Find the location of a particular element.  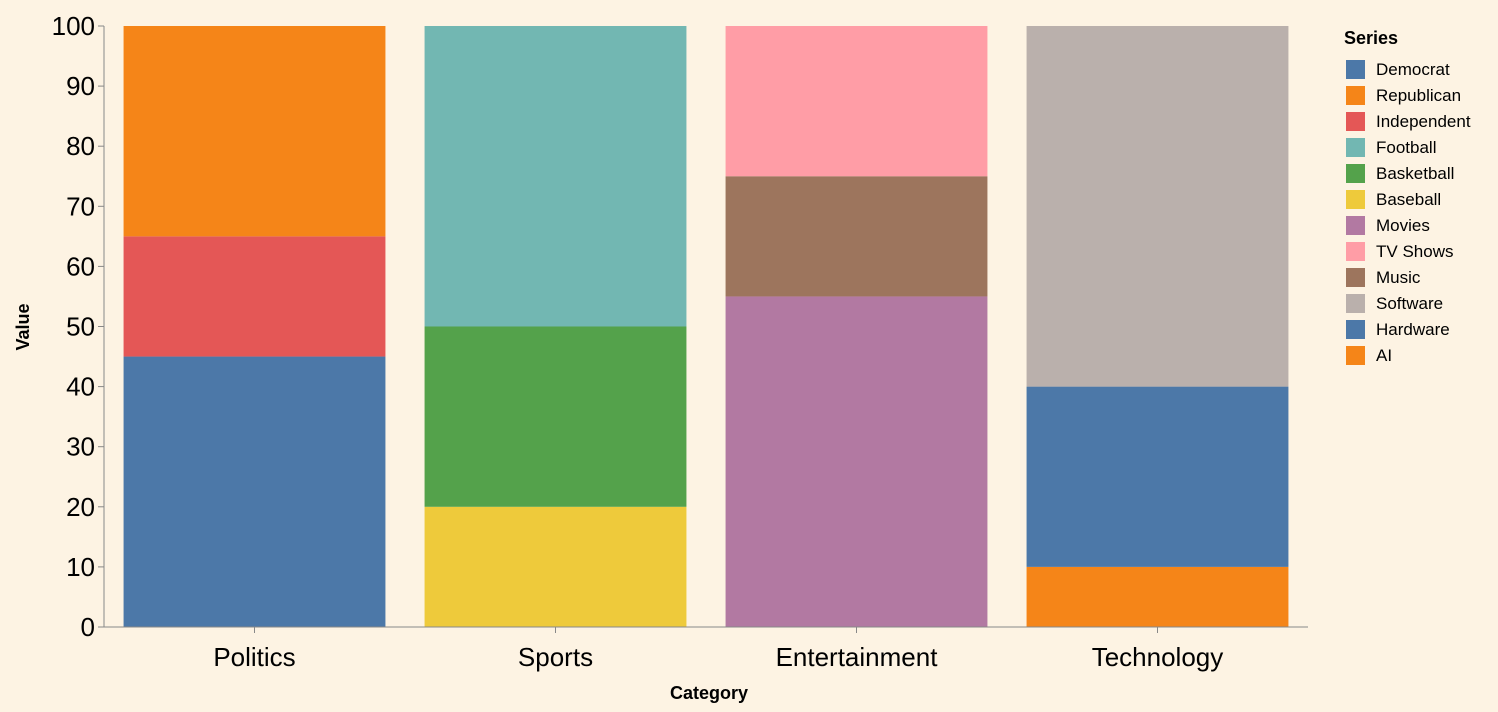

legend-label-ai: AI is located at coordinates (1384, 355).